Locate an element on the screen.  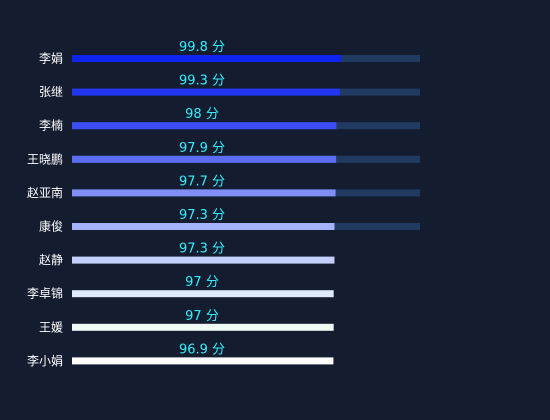
category-label: 赵亚南 is located at coordinates (45, 192).